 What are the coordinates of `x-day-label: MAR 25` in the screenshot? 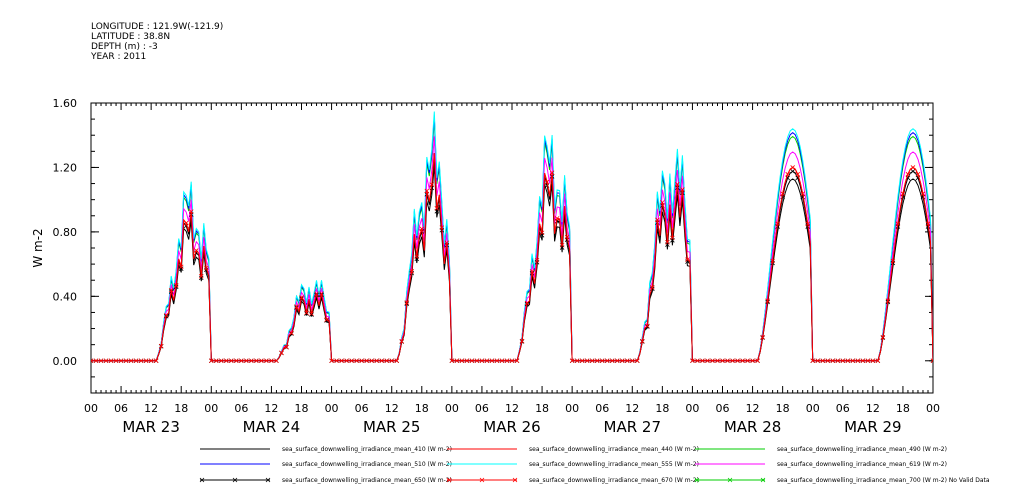 It's located at (391, 427).